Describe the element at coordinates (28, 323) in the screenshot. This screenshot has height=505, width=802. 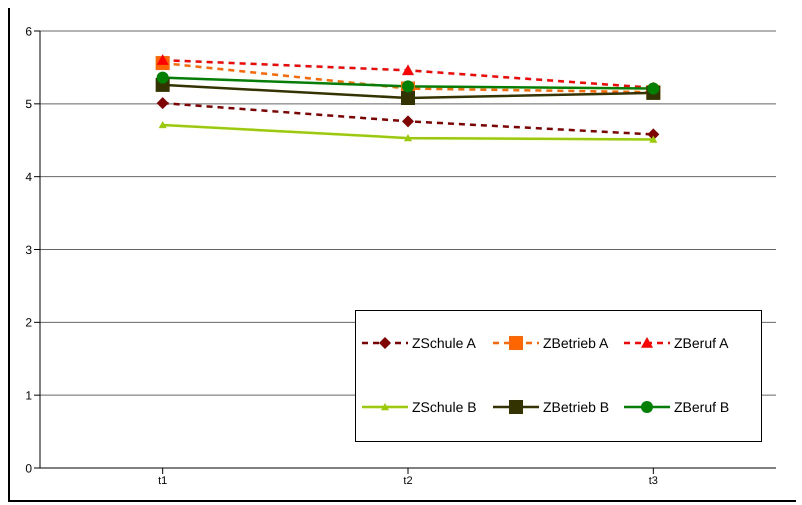
I see `y-tick-label: 2` at that location.